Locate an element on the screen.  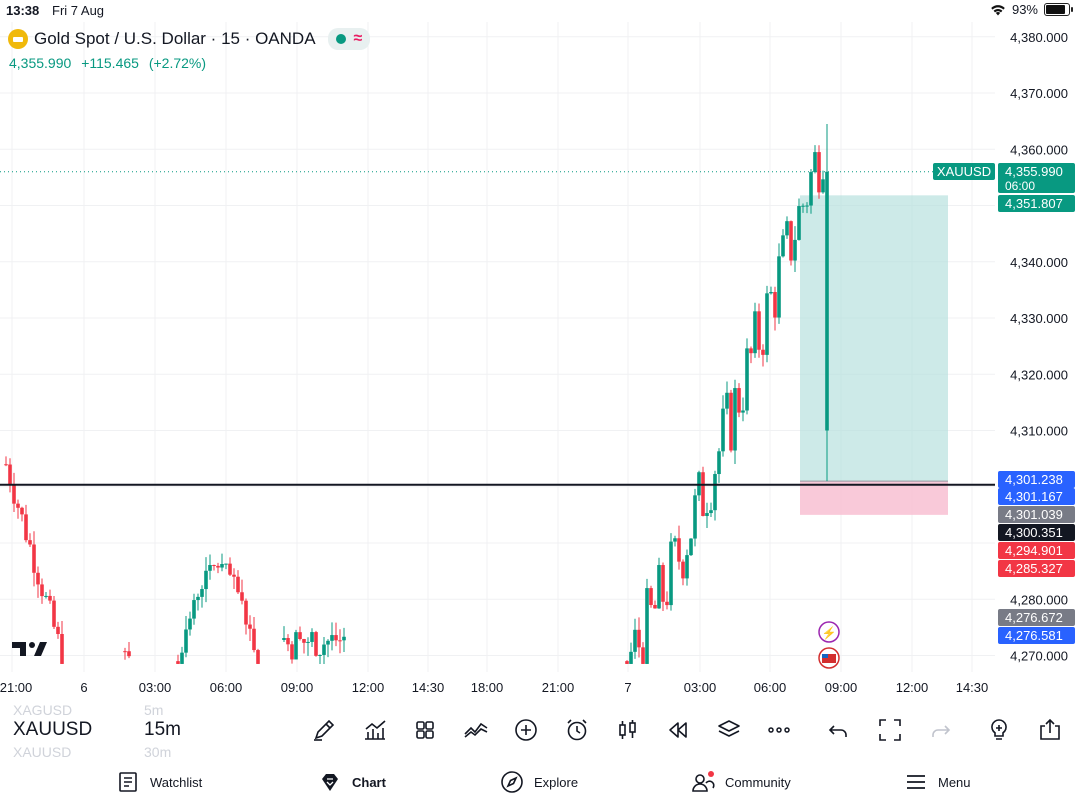
position-loss-zone is located at coordinates (874, 498).